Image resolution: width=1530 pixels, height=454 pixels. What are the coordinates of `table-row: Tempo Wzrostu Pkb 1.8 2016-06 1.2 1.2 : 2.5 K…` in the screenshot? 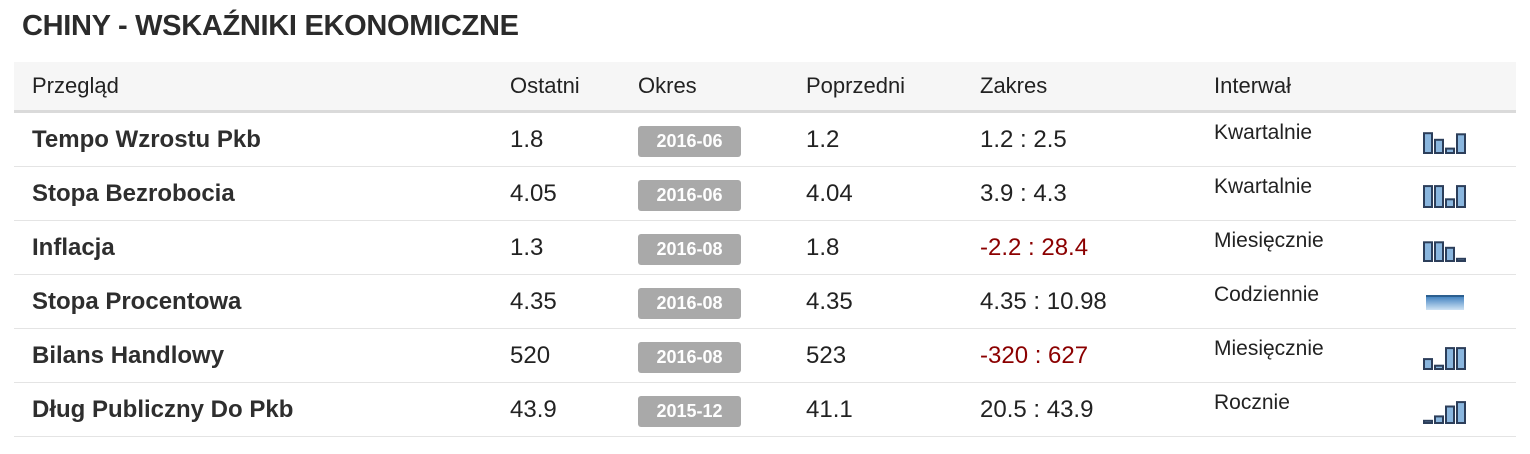 It's located at (765, 140).